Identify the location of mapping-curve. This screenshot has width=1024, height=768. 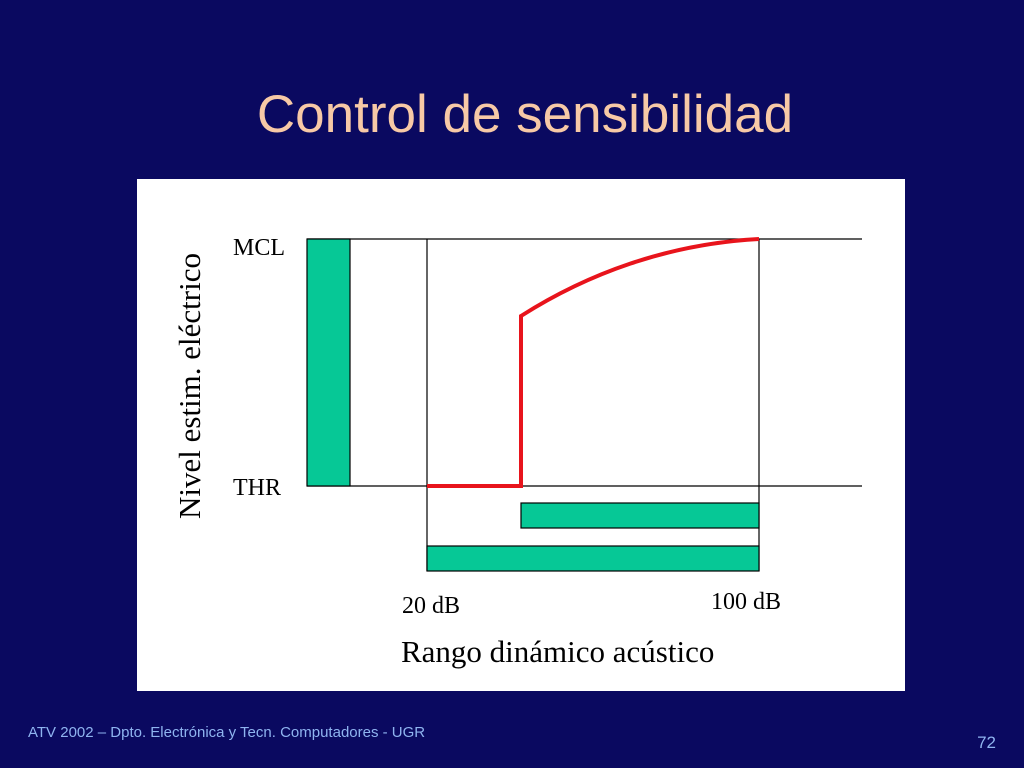
(593, 362).